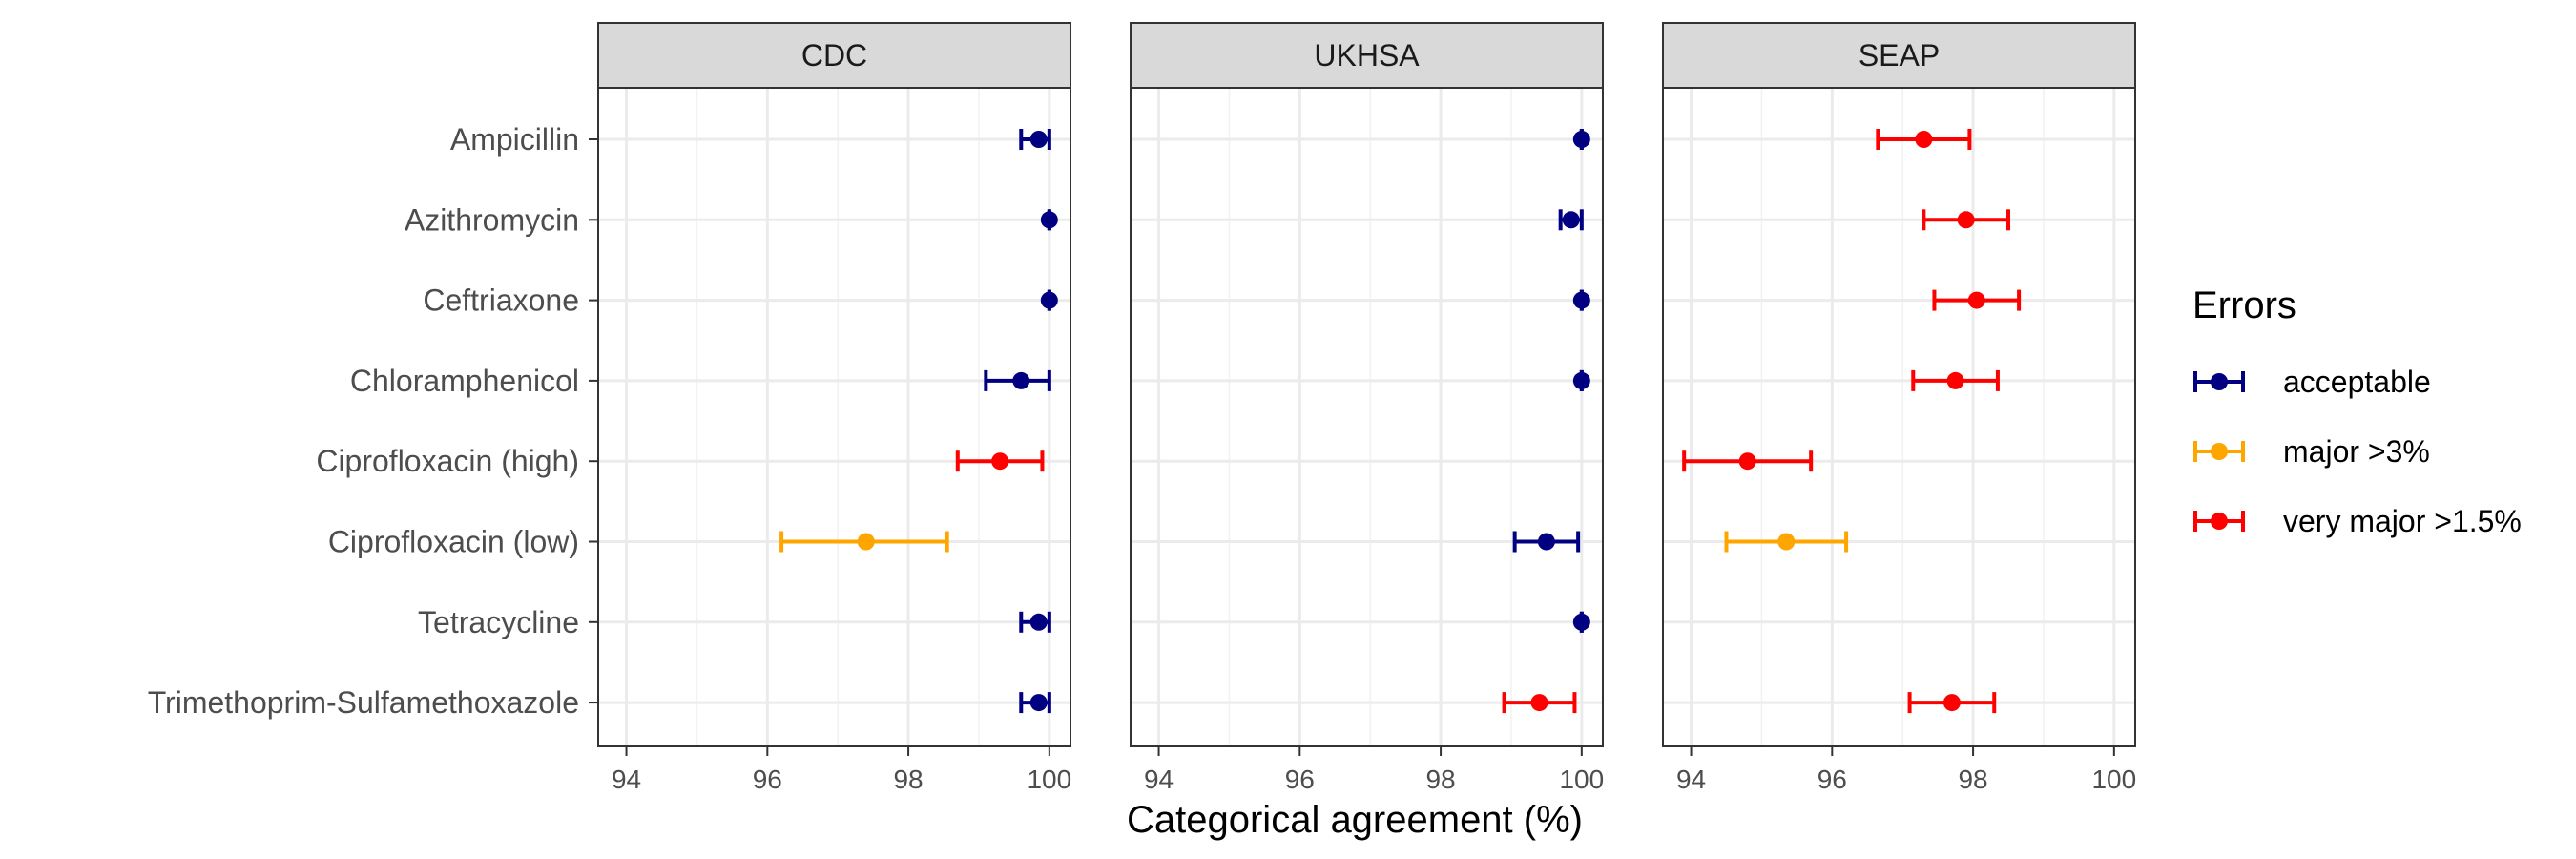  I want to click on facet-strip-label: SEAP, so click(1899, 55).